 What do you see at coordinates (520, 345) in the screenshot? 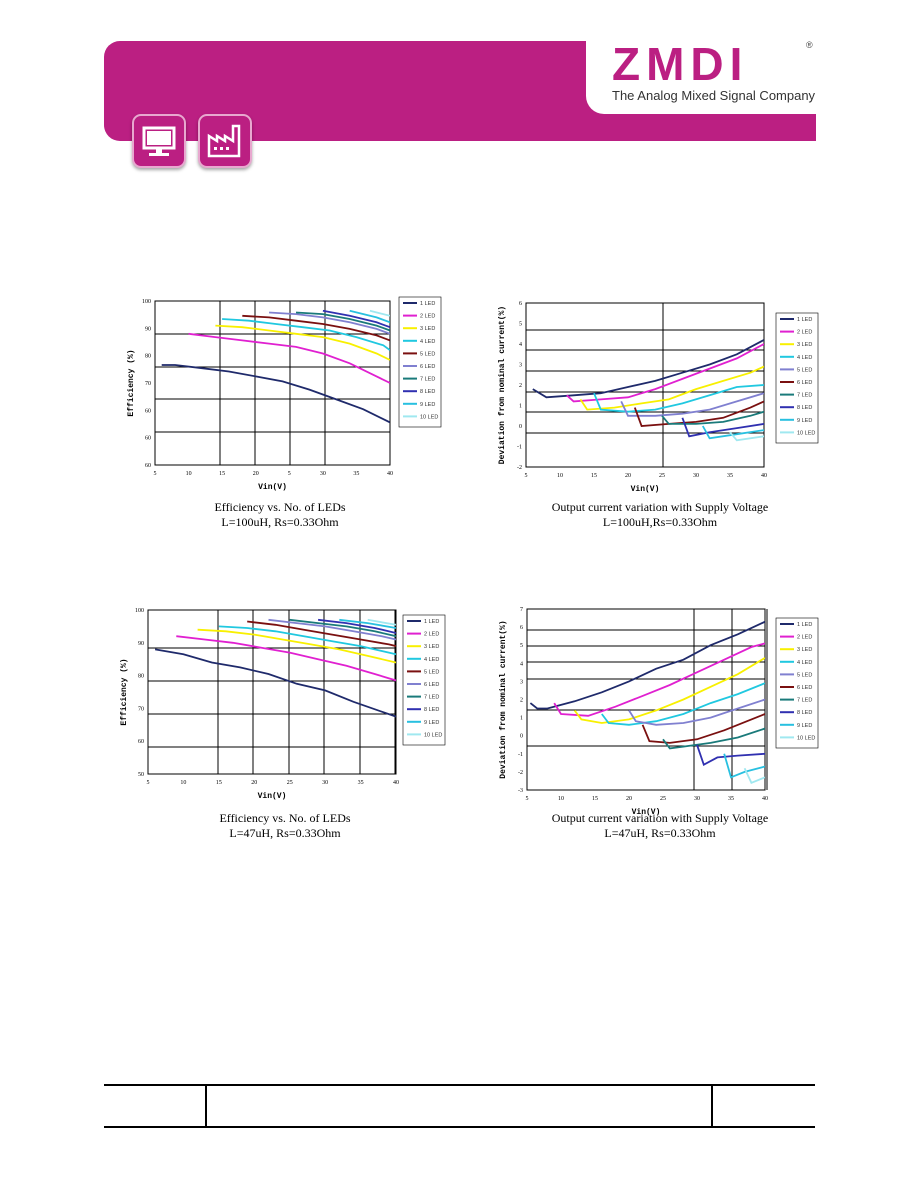
I see `y-tick-label: 4` at bounding box center [520, 345].